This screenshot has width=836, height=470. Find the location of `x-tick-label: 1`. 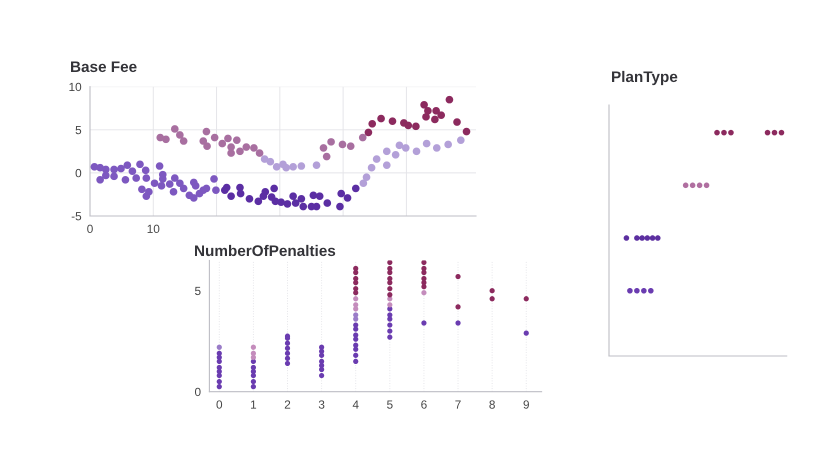

x-tick-label: 1 is located at coordinates (253, 404).